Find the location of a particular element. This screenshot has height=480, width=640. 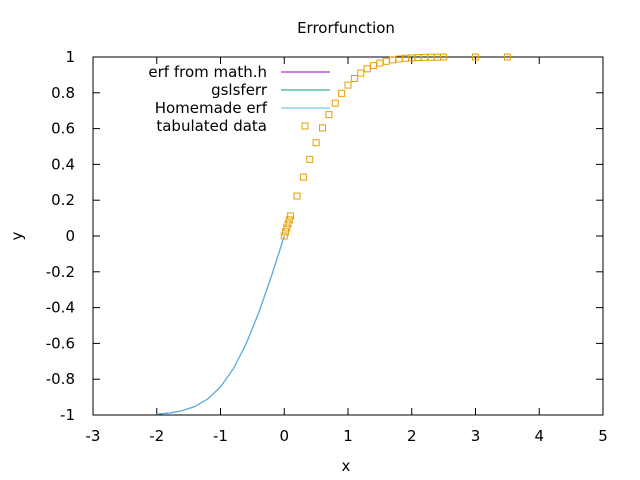

y-axis-label: y is located at coordinates (17, 235).